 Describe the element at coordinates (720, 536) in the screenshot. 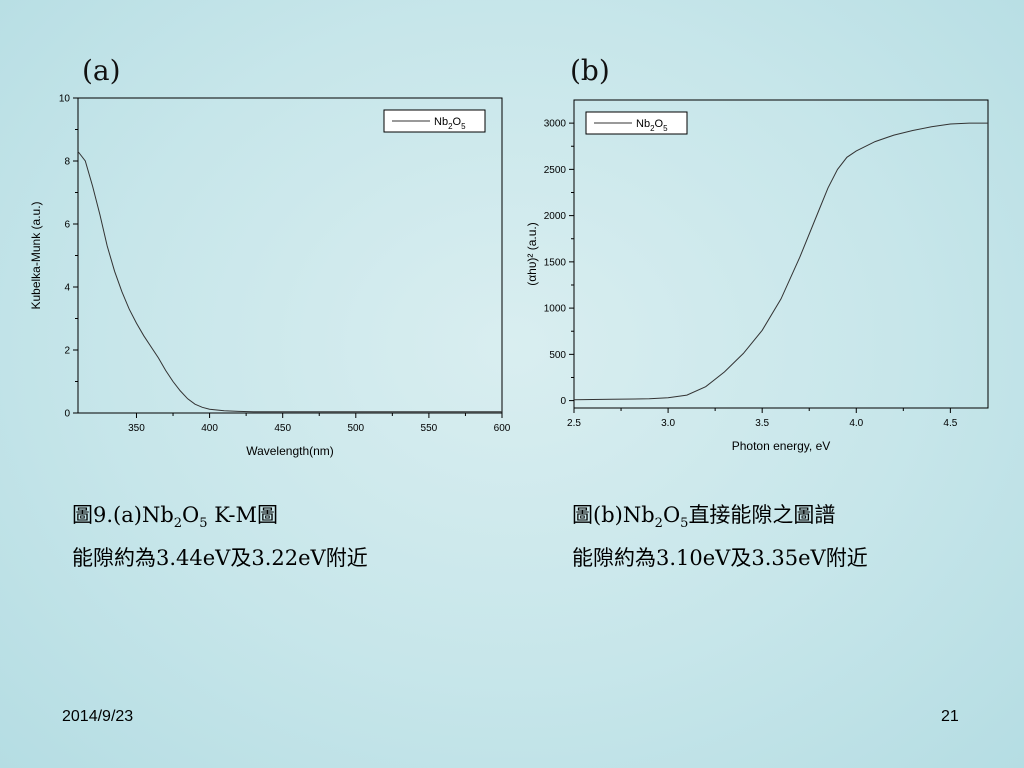

I see `caption-b: 圖(b)Nb2O5直接能隙之圖譜 能隙約為3.10eV及3.35eV附近` at that location.